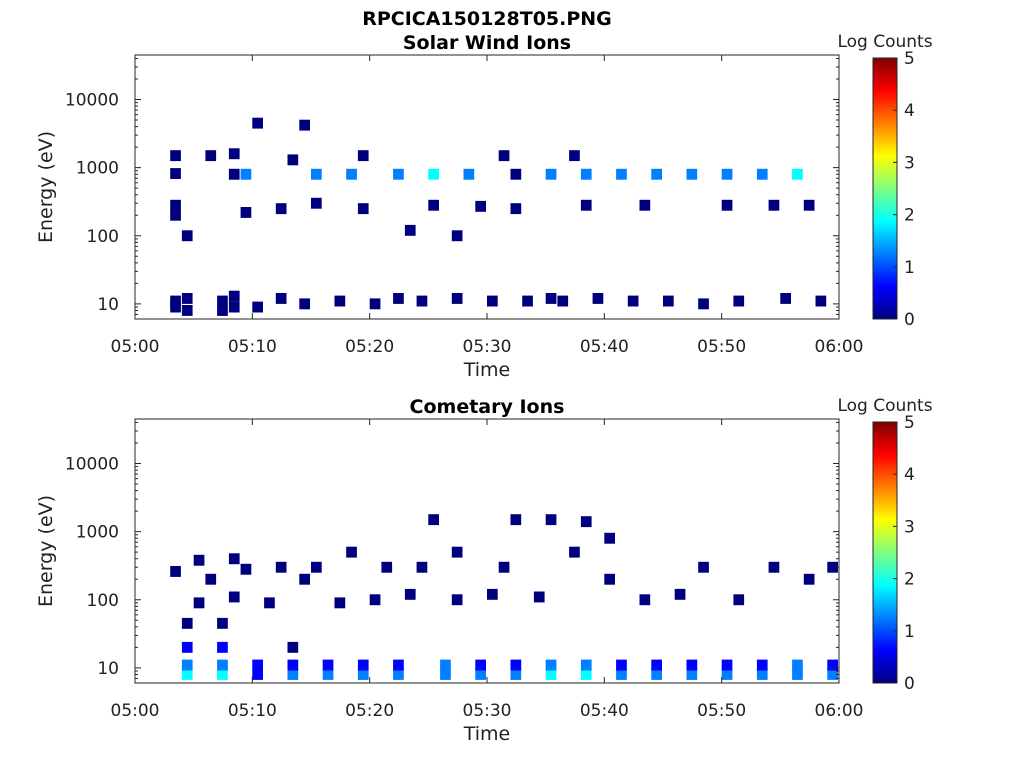  I want to click on colorbar-tick-label: 5, so click(909, 59).